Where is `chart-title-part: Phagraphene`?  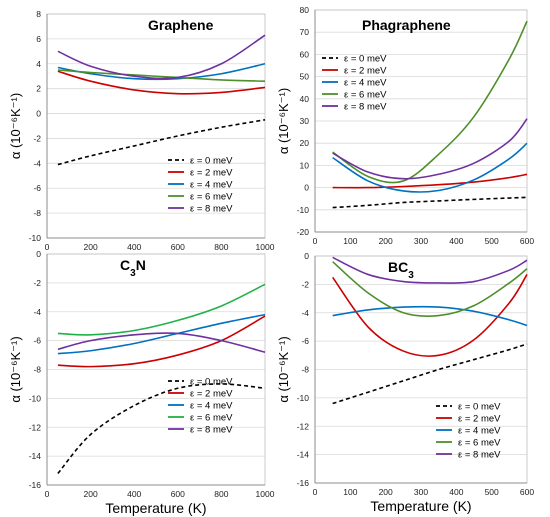 chart-title-part: Phagraphene is located at coordinates (406, 25).